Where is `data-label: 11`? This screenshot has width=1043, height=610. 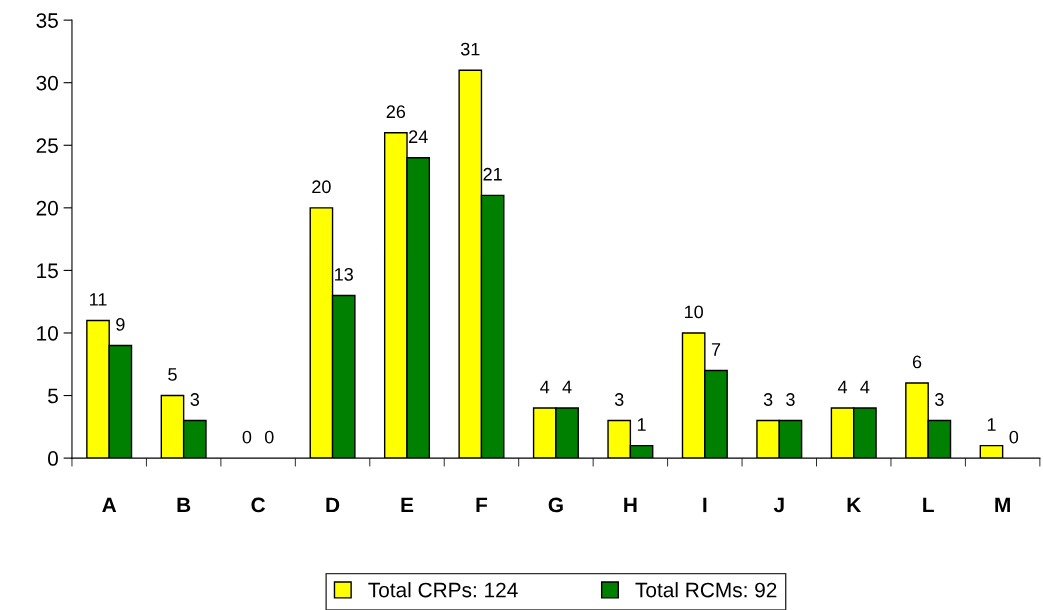
data-label: 11 is located at coordinates (98, 299).